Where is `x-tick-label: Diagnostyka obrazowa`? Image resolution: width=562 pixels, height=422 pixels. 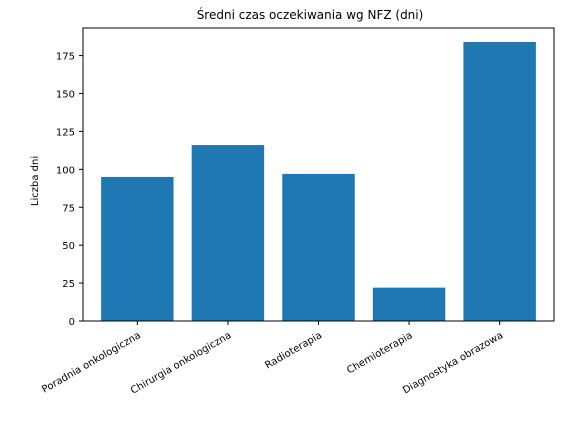 x-tick-label: Diagnostyka obrazowa is located at coordinates (453, 363).